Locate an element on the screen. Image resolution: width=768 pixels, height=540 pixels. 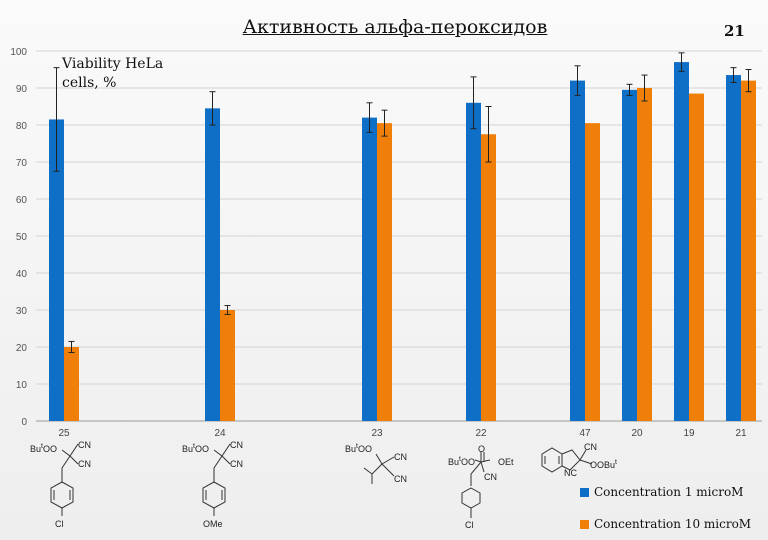
x-tick-label: 21 is located at coordinates (741, 433).